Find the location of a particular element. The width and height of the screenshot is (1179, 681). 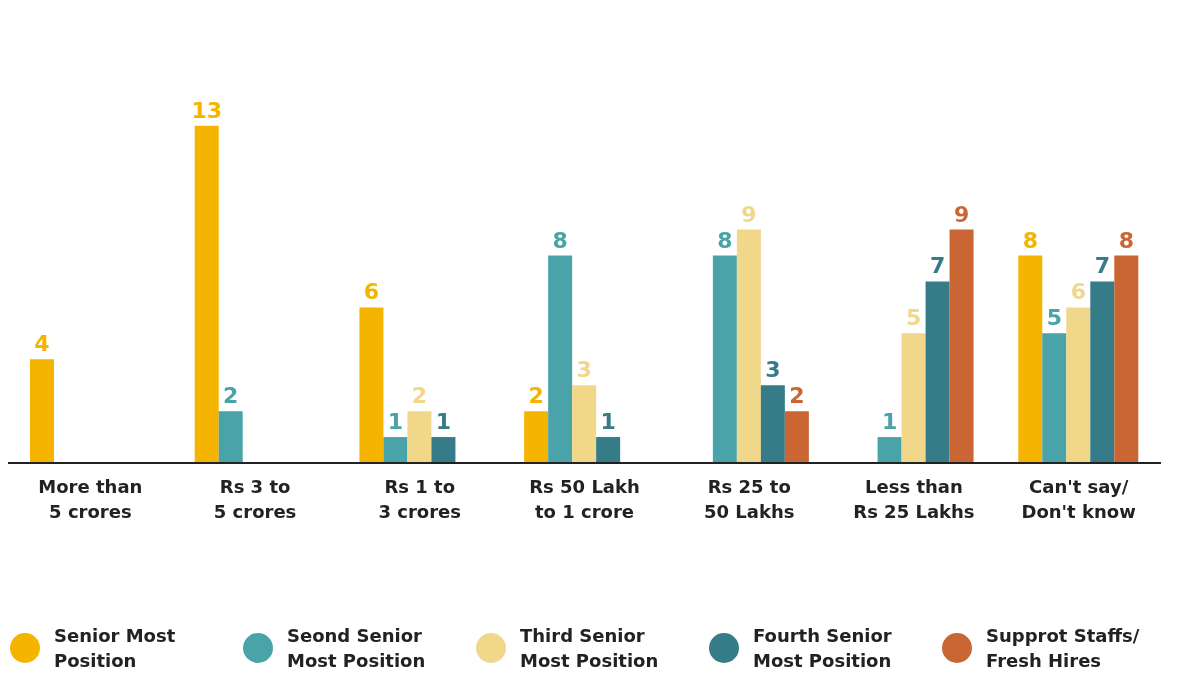

x-tick-label: Rs 3 to 5 crores is located at coordinates (255, 499).